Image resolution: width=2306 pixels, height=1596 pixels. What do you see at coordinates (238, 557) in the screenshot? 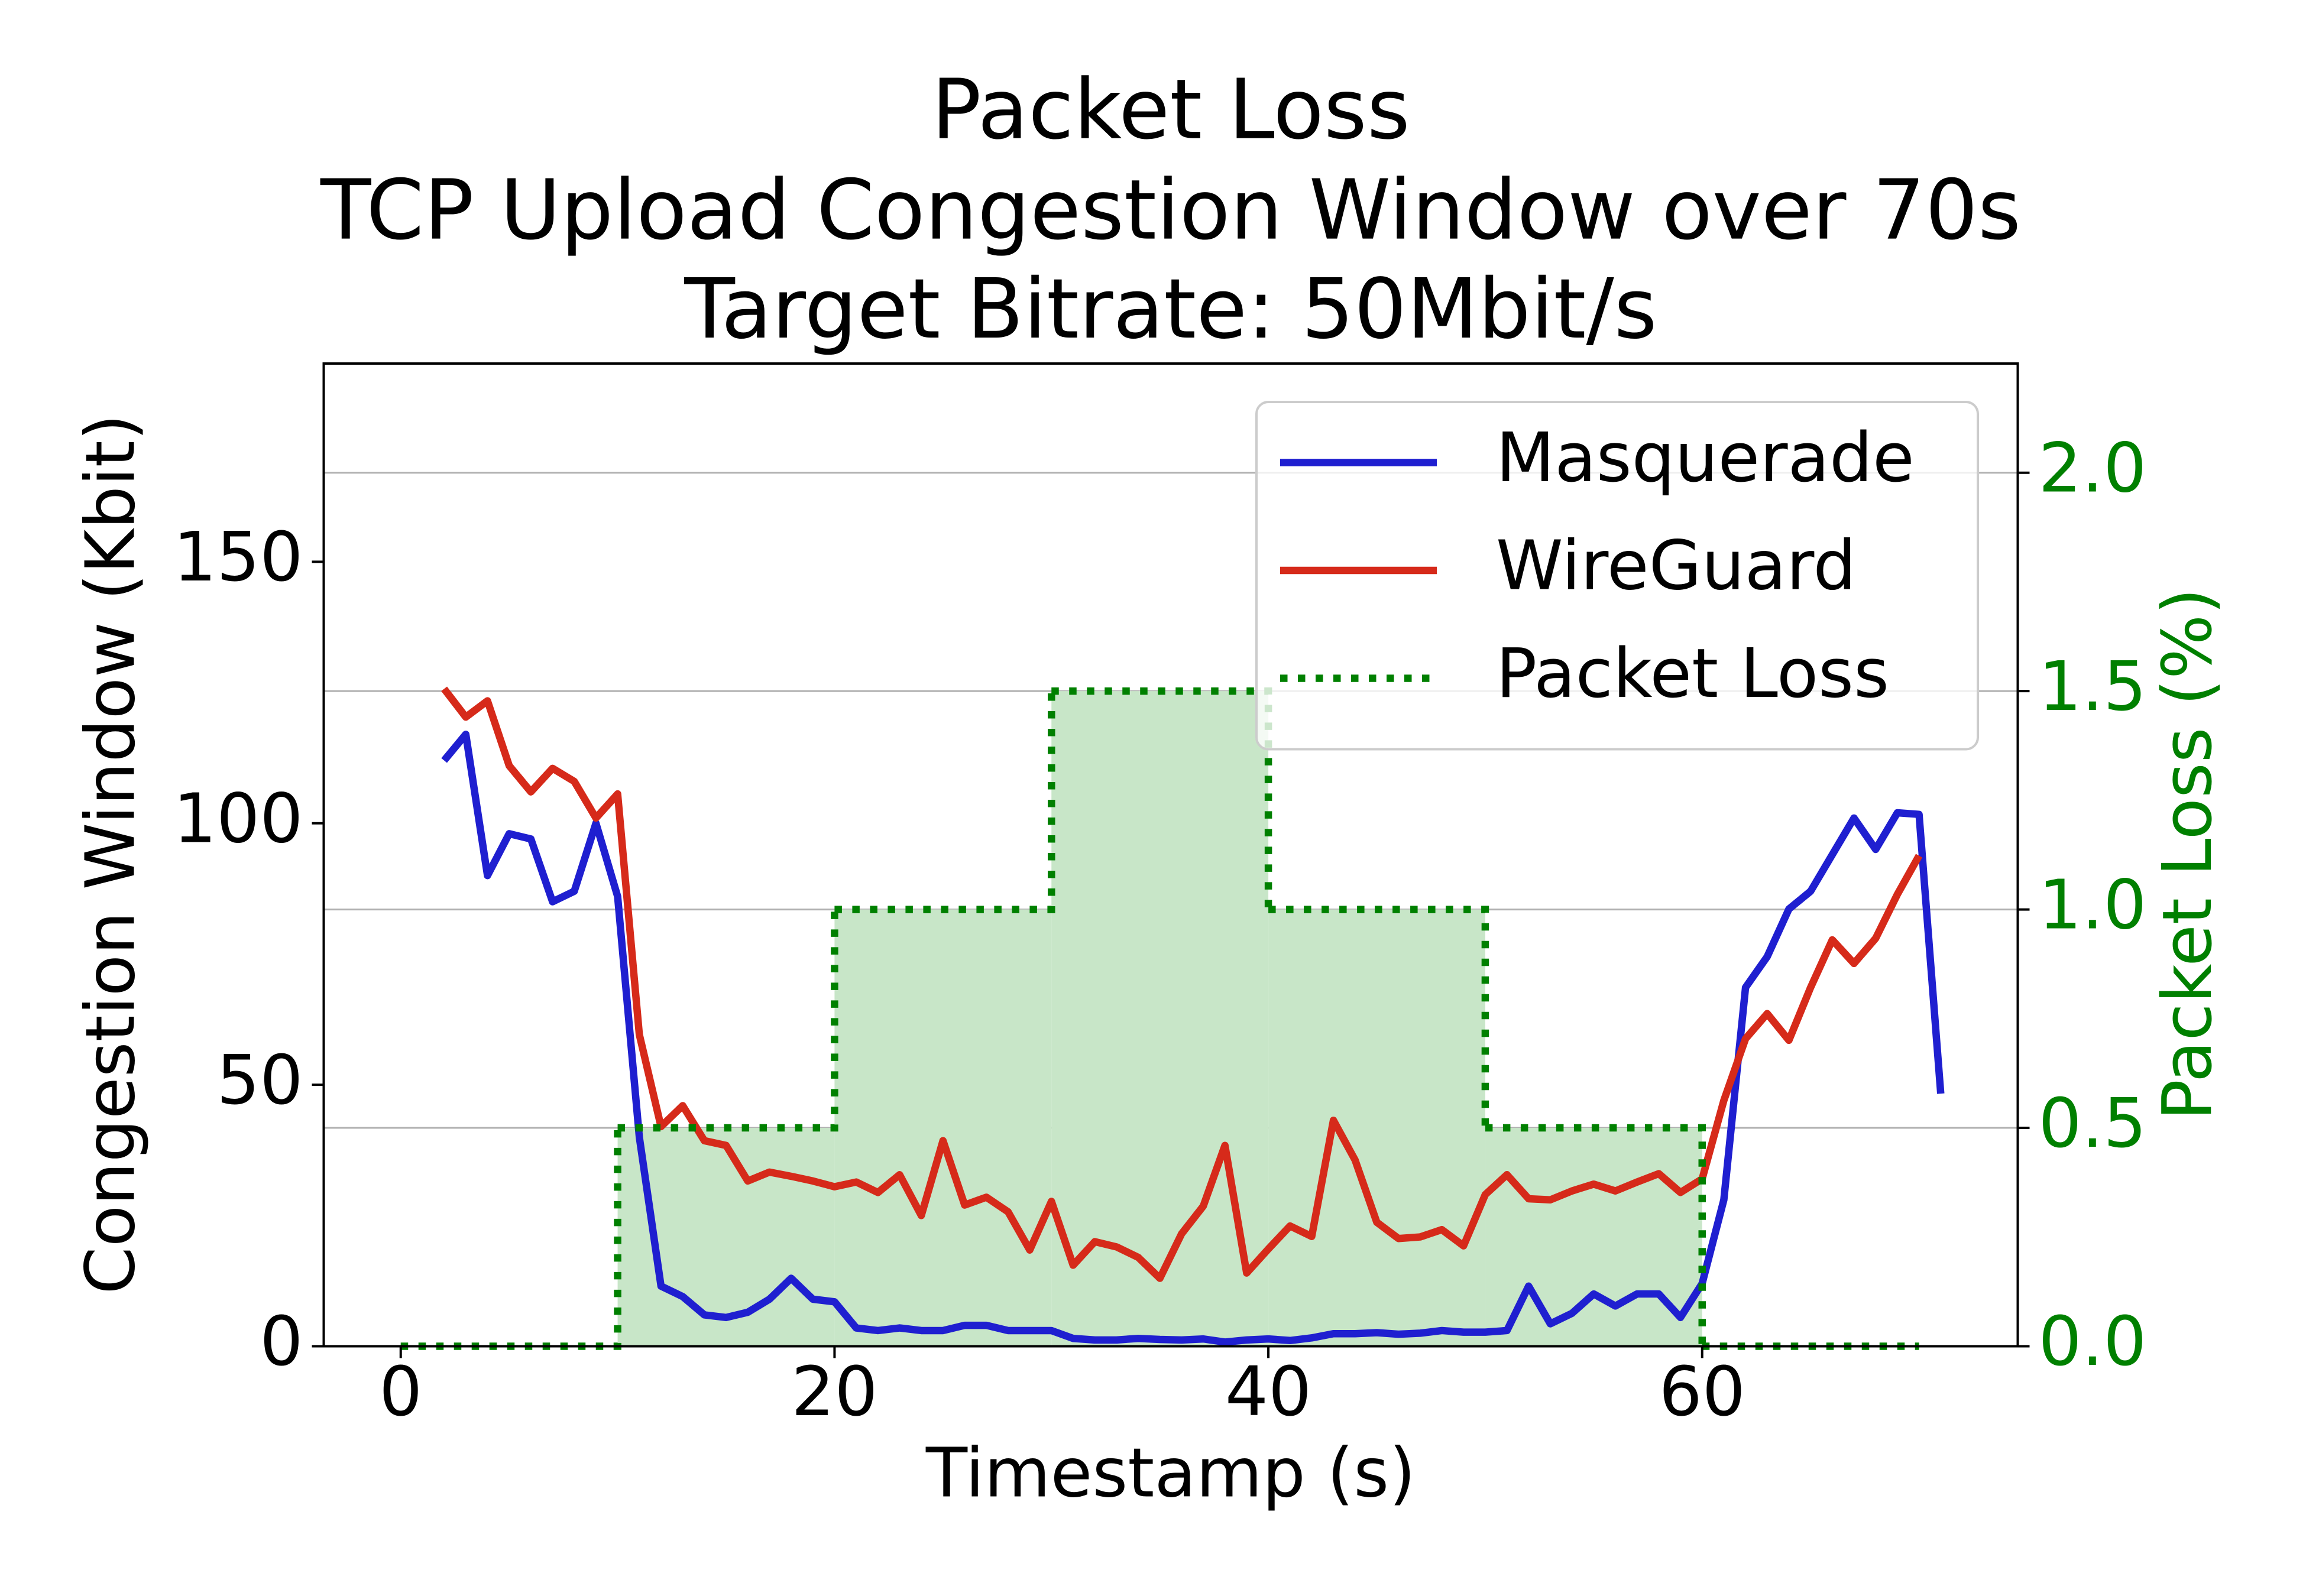
I see `y-tick-label: 150` at bounding box center [238, 557].